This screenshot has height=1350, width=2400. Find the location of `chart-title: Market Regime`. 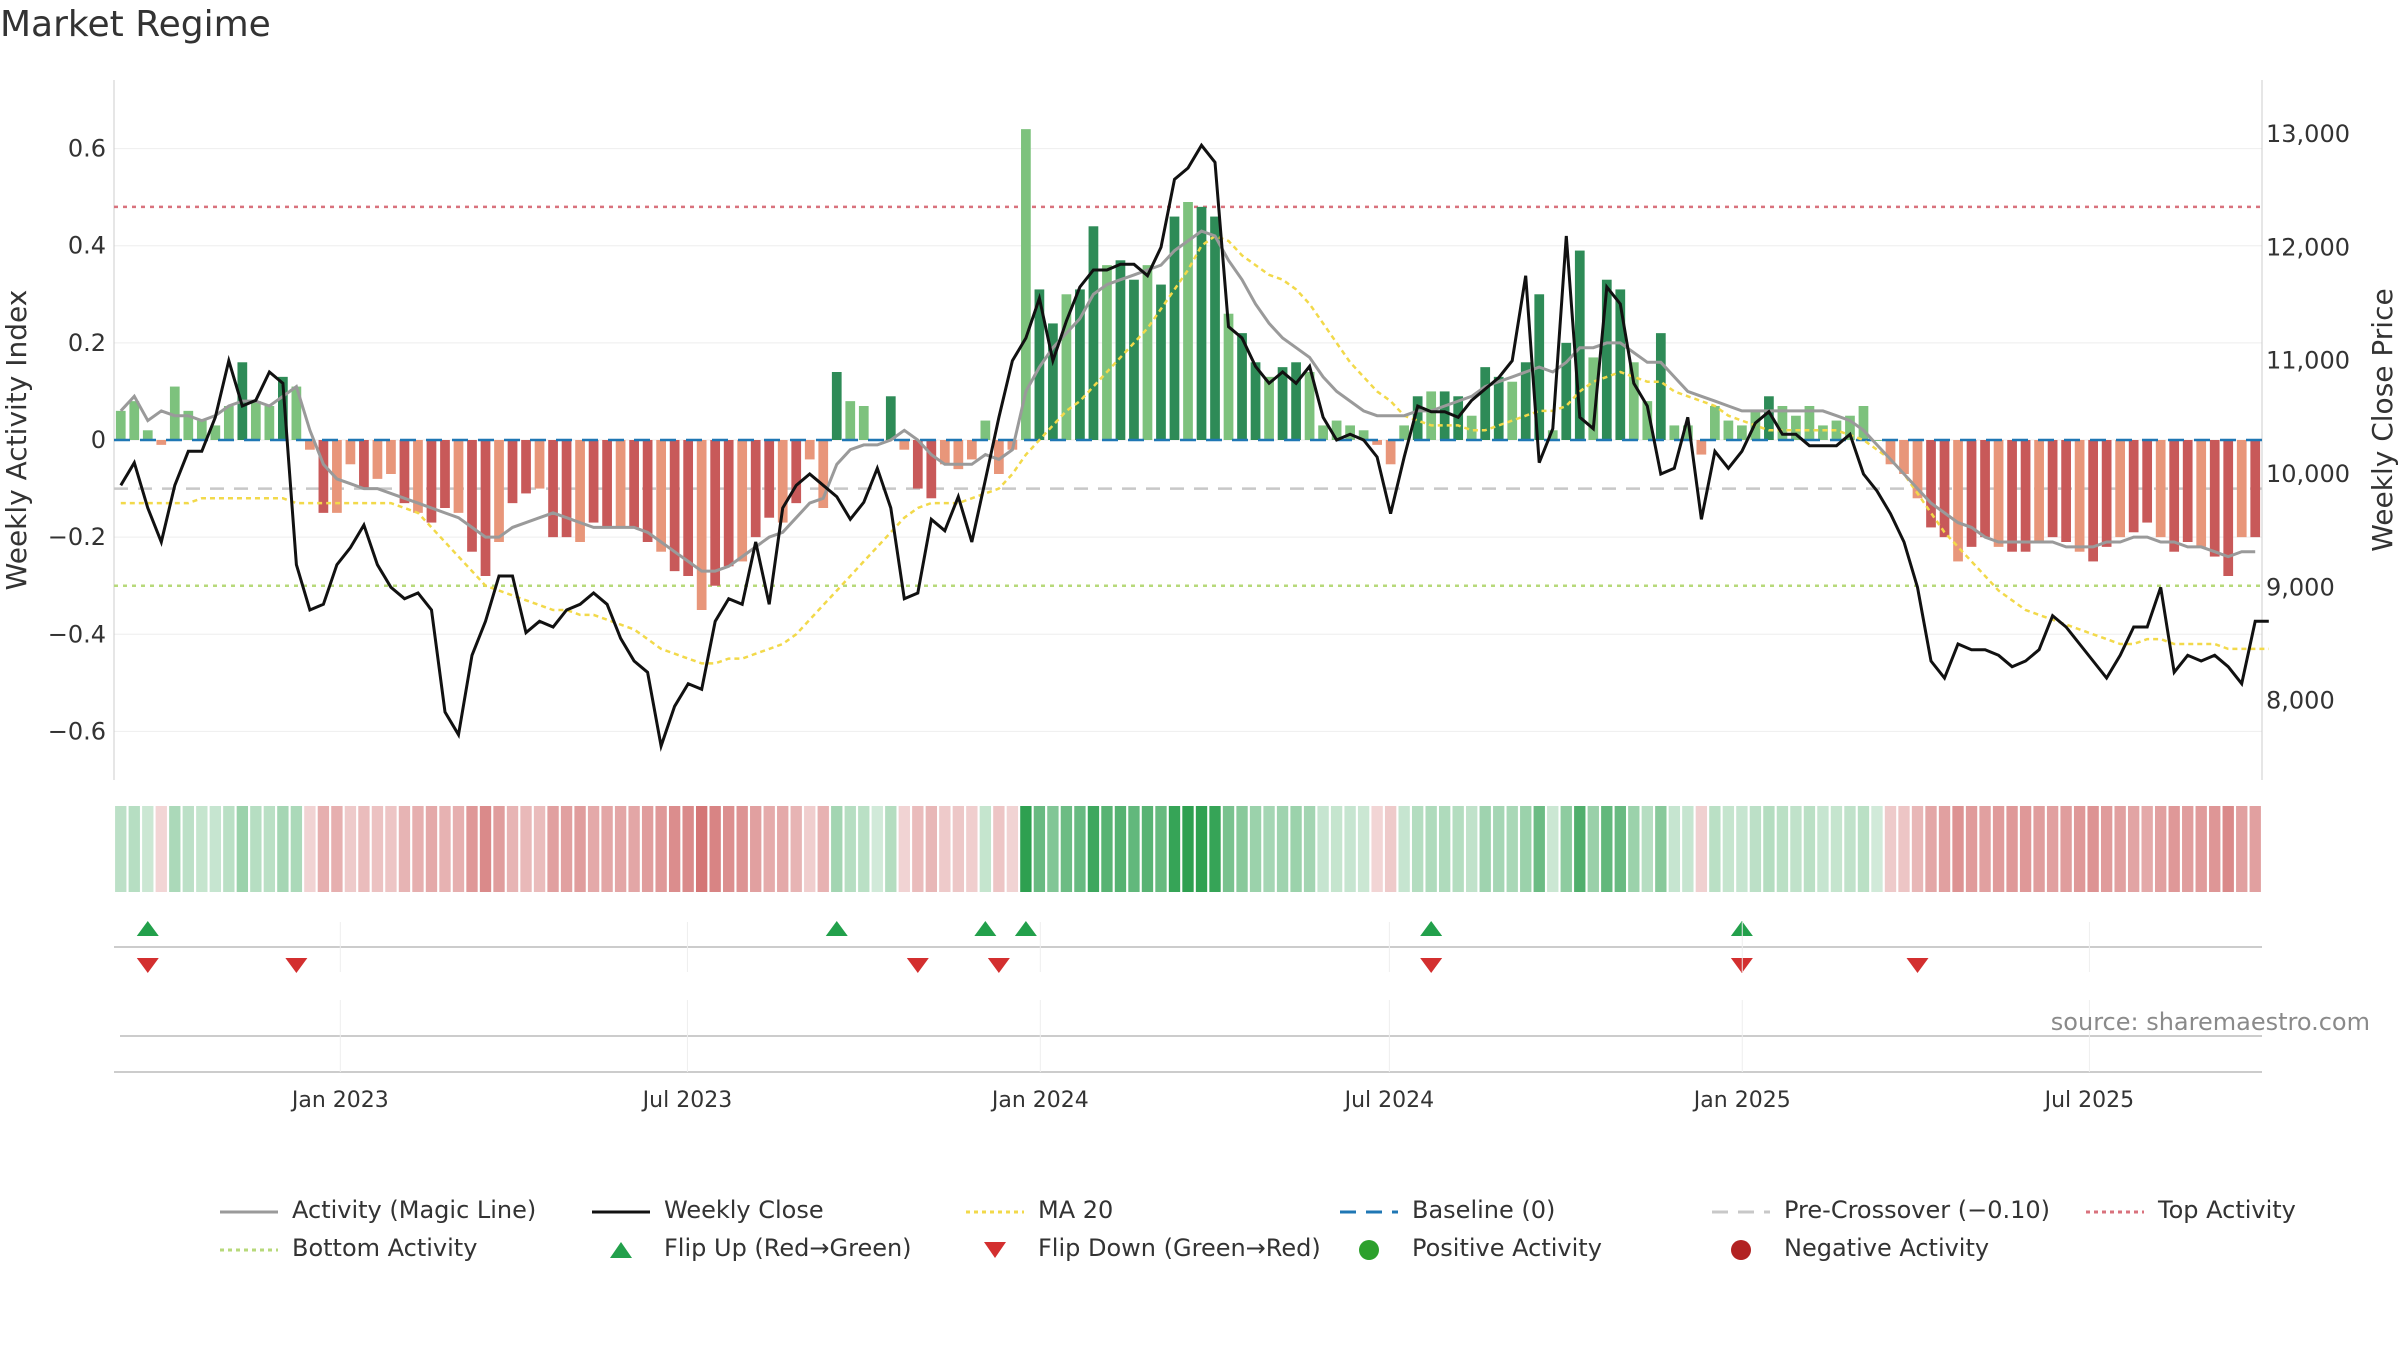

chart-title: Market Regime is located at coordinates (135, 24).